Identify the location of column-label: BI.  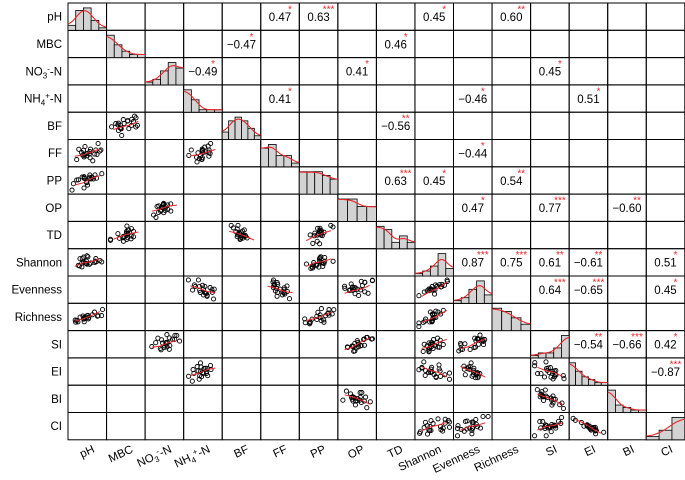
(628, 451).